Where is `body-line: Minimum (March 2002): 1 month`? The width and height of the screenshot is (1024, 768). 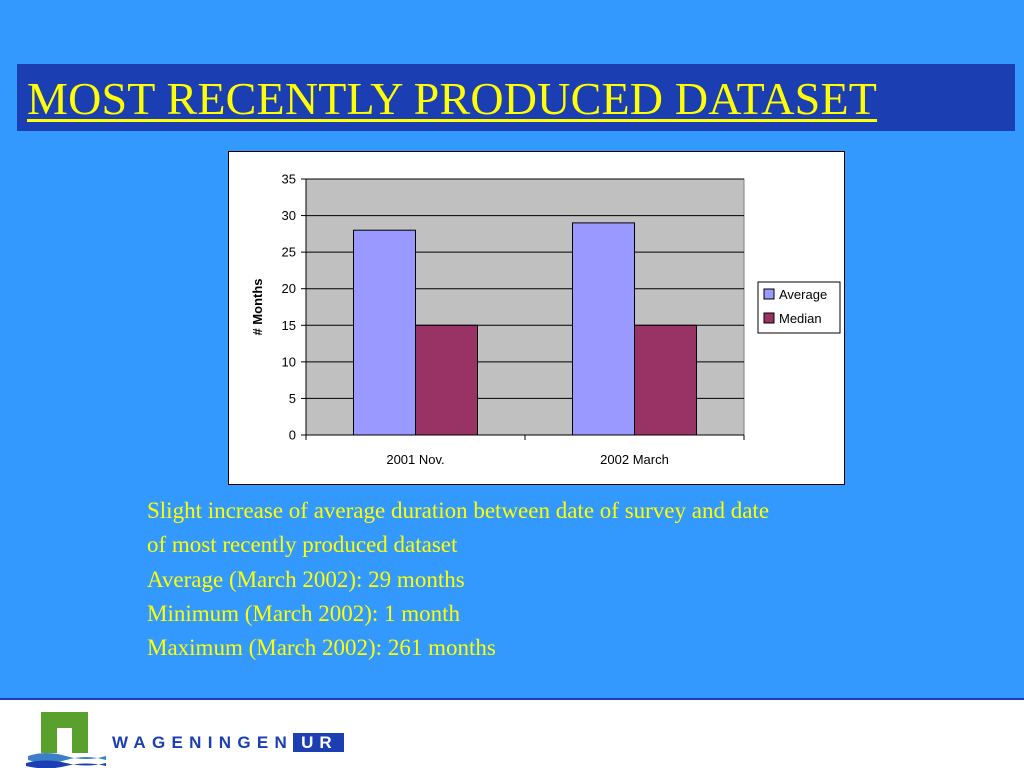
body-line: Minimum (March 2002): 1 month is located at coordinates (304, 613).